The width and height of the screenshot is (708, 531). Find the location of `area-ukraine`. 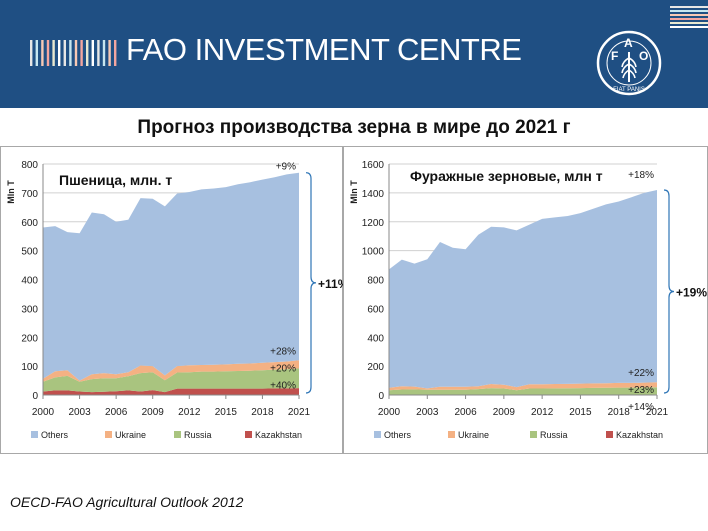

area-ukraine is located at coordinates (171, 371).